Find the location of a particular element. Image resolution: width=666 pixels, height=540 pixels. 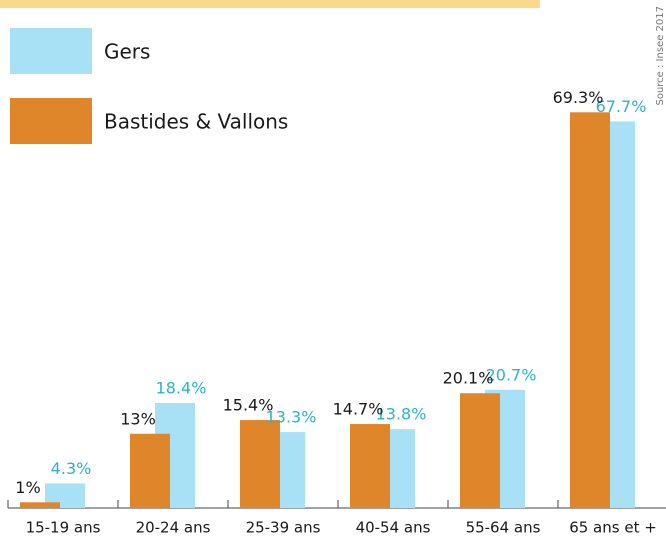

value-label: 67.7% is located at coordinates (621, 106).